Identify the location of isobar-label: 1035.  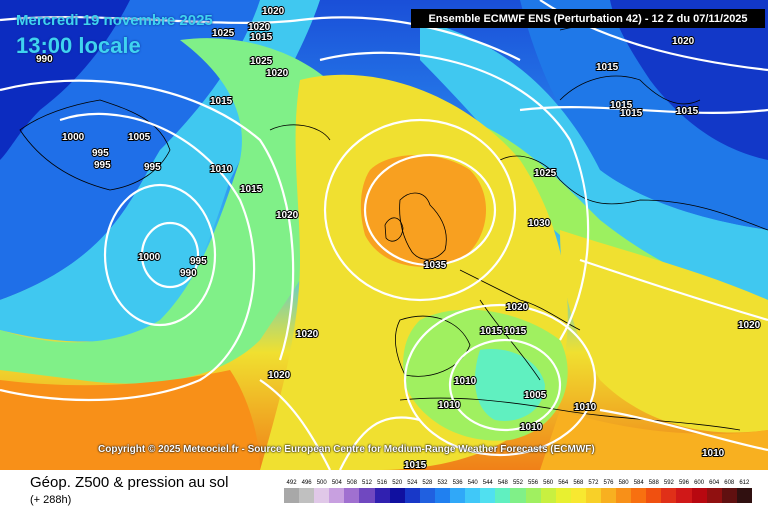
(435, 265).